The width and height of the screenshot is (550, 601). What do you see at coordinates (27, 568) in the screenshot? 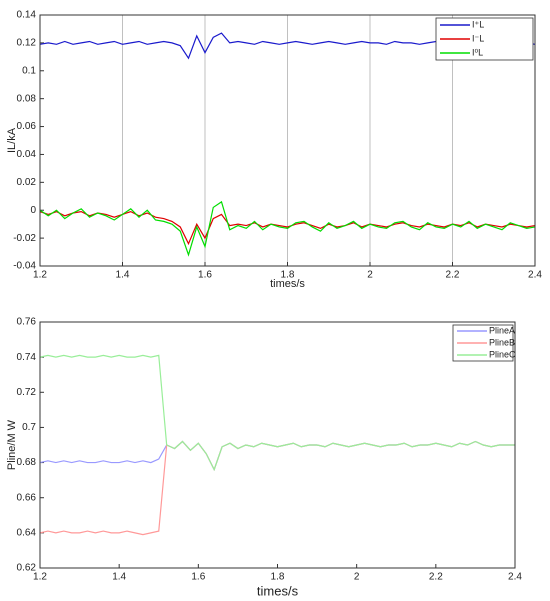
I see `y-tick-label: 0.62` at bounding box center [27, 568].